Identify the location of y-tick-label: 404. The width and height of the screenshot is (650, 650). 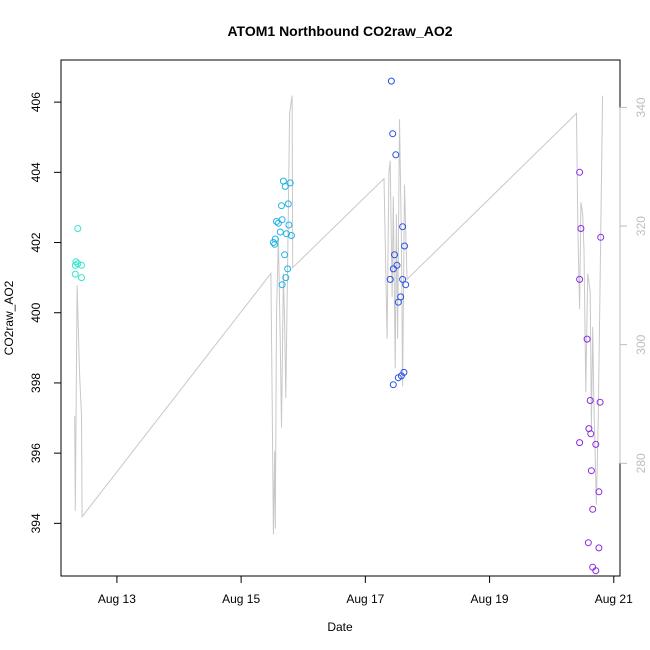
(36, 172).